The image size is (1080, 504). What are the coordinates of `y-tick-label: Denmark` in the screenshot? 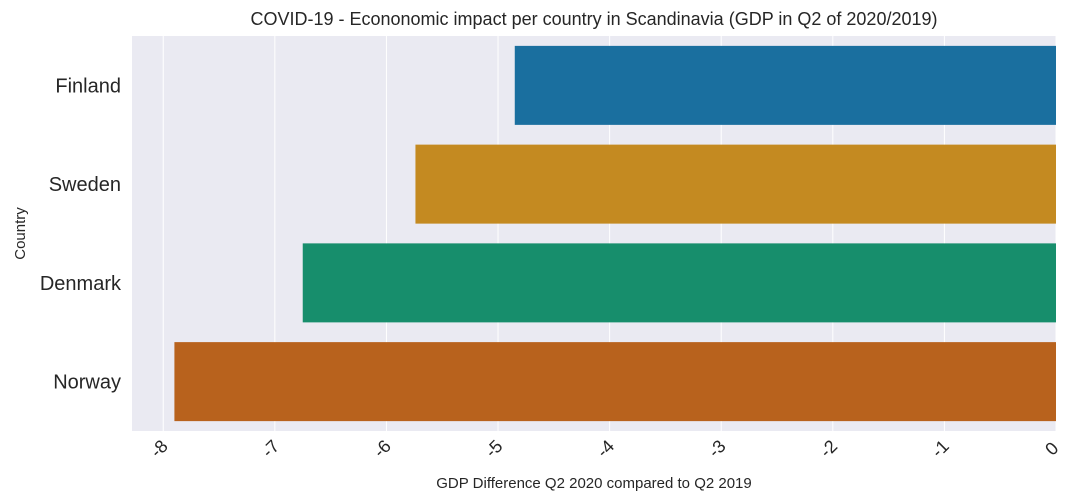 It's located at (81, 284).